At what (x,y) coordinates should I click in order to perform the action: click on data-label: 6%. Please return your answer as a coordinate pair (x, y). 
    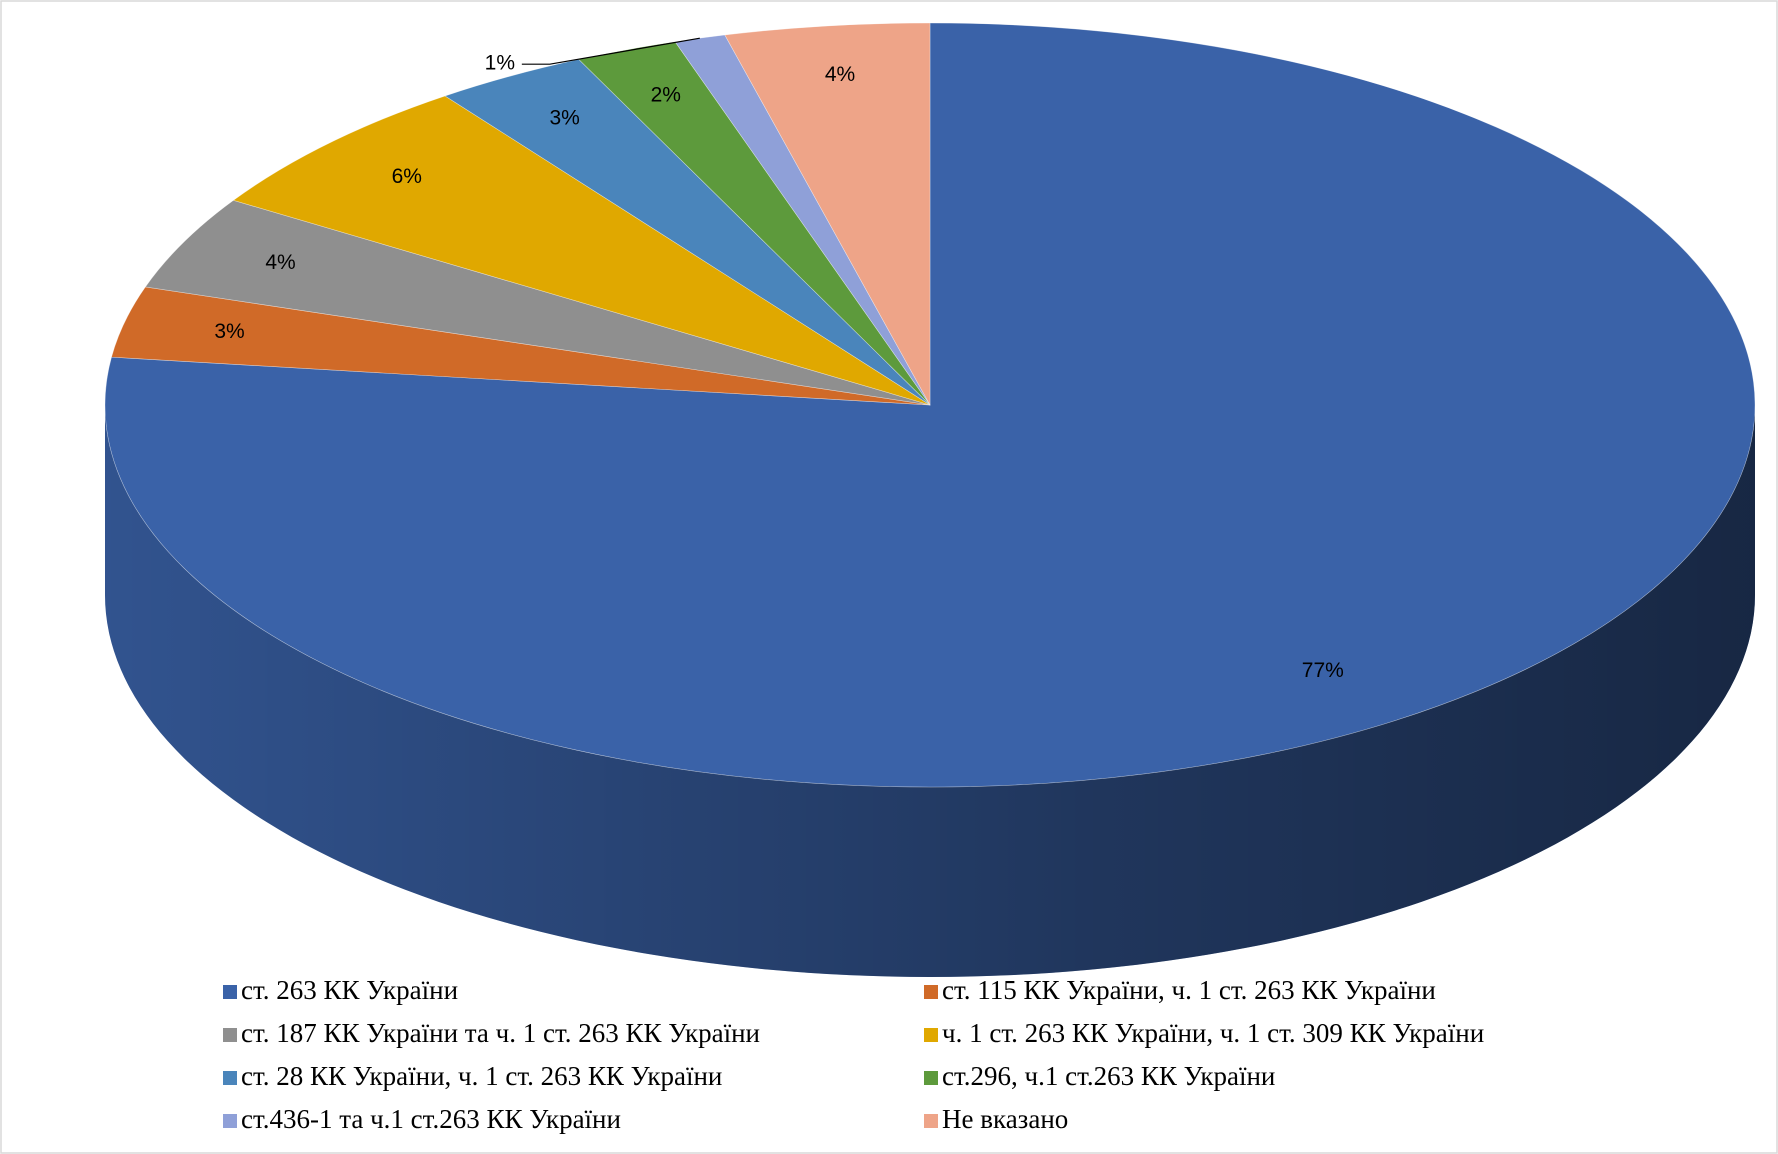
    Looking at the image, I should click on (407, 176).